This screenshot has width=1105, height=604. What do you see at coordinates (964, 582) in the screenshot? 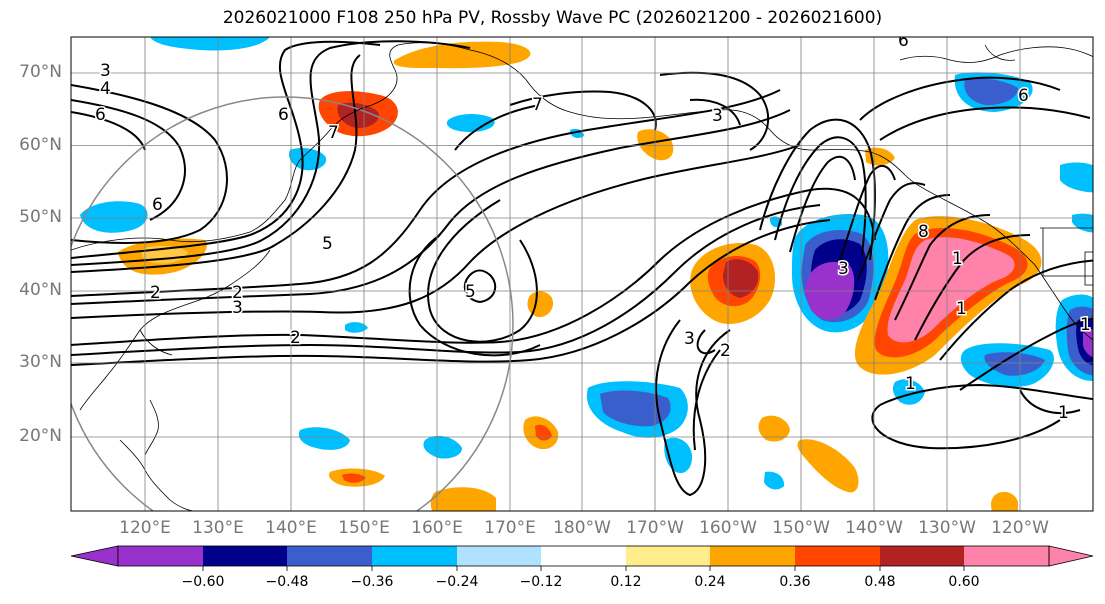
I see `colorbar-tick-label: 0.60` at bounding box center [964, 582].